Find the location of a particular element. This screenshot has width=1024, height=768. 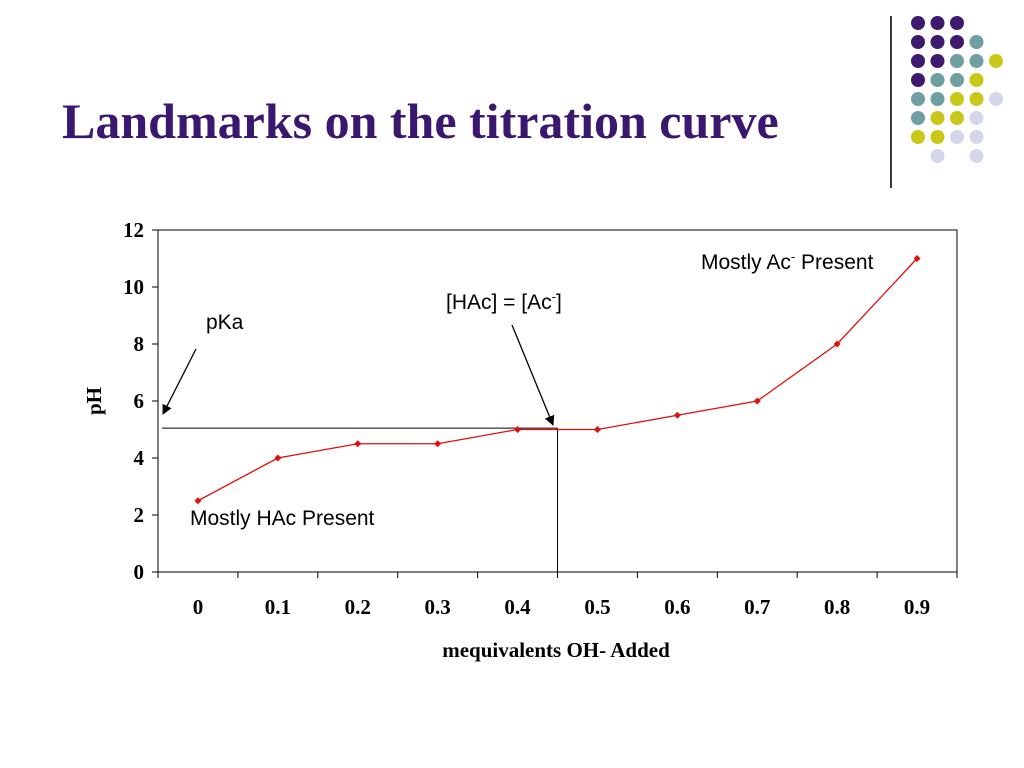

pka-annotation: pKa is located at coordinates (225, 322).